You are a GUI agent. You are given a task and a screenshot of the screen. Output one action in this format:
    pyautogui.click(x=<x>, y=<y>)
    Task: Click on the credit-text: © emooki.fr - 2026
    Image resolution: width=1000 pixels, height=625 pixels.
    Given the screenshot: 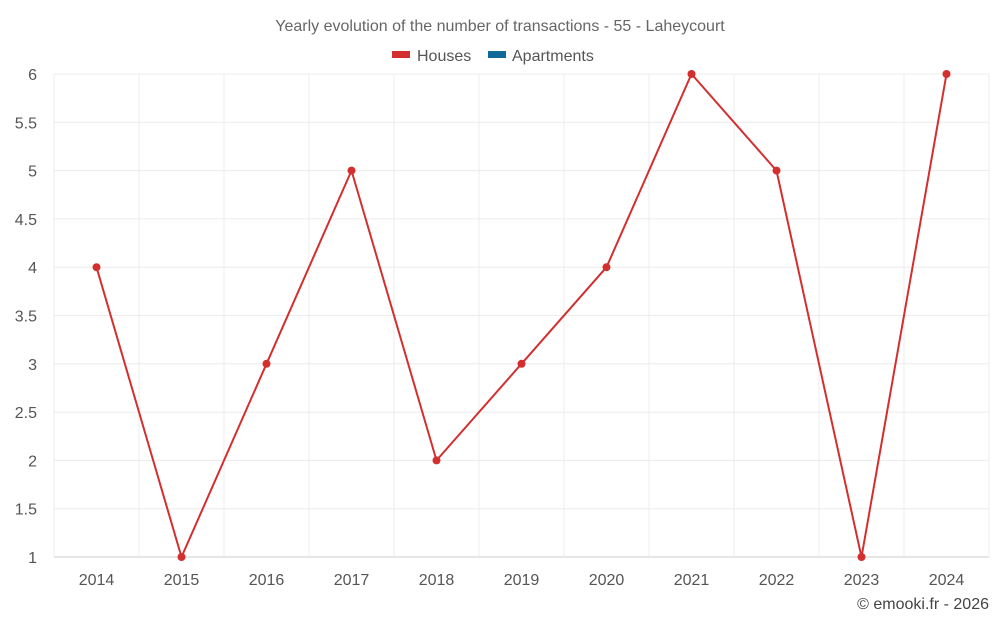 What is the action you would take?
    pyautogui.click(x=923, y=604)
    